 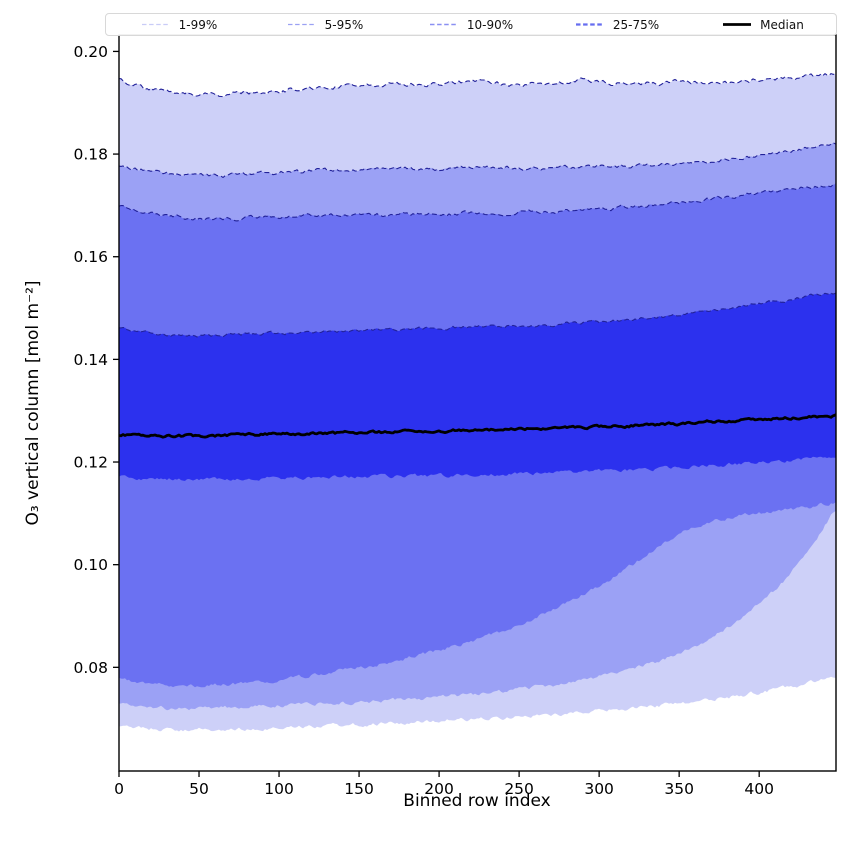 What do you see at coordinates (33, 403) in the screenshot?
I see `y-axis-label: O₃ vertical column [mol m⁻²]` at bounding box center [33, 403].